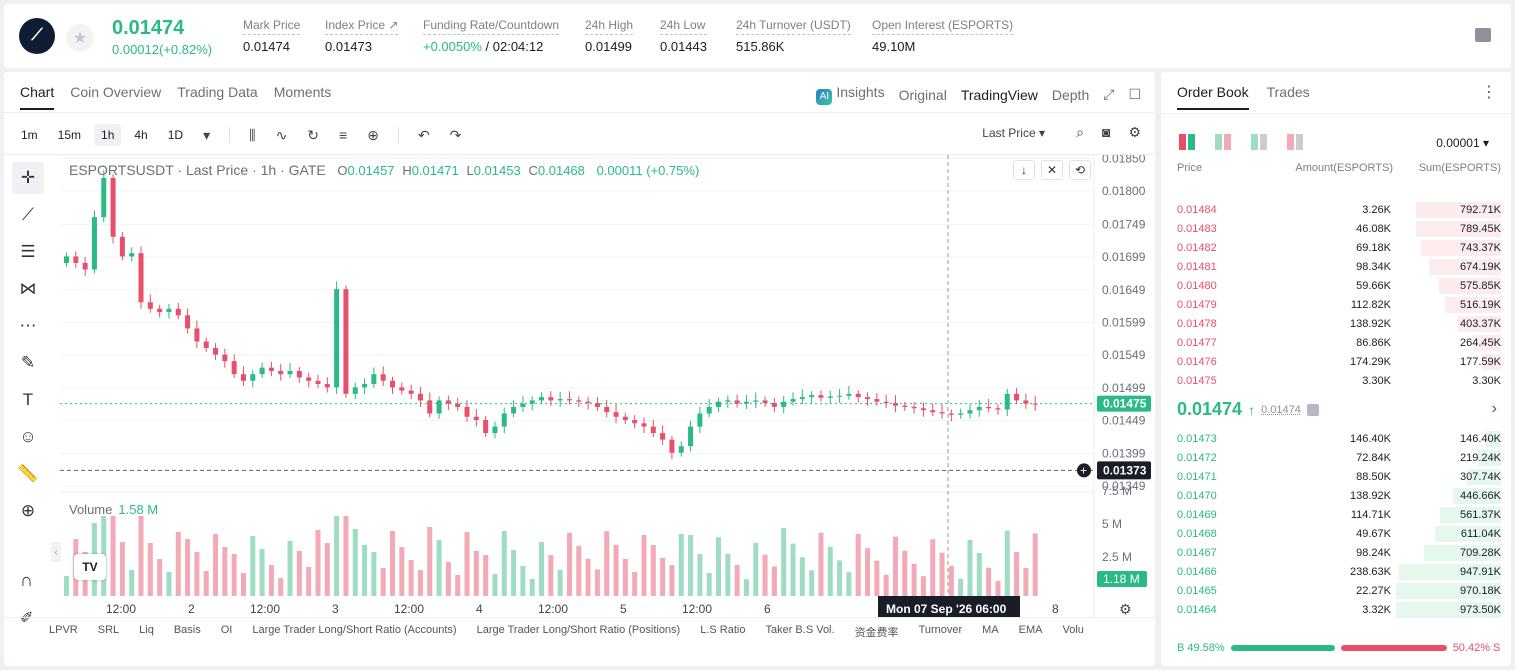  I want to click on interval-dropdown-icon: ▾, so click(207, 134).